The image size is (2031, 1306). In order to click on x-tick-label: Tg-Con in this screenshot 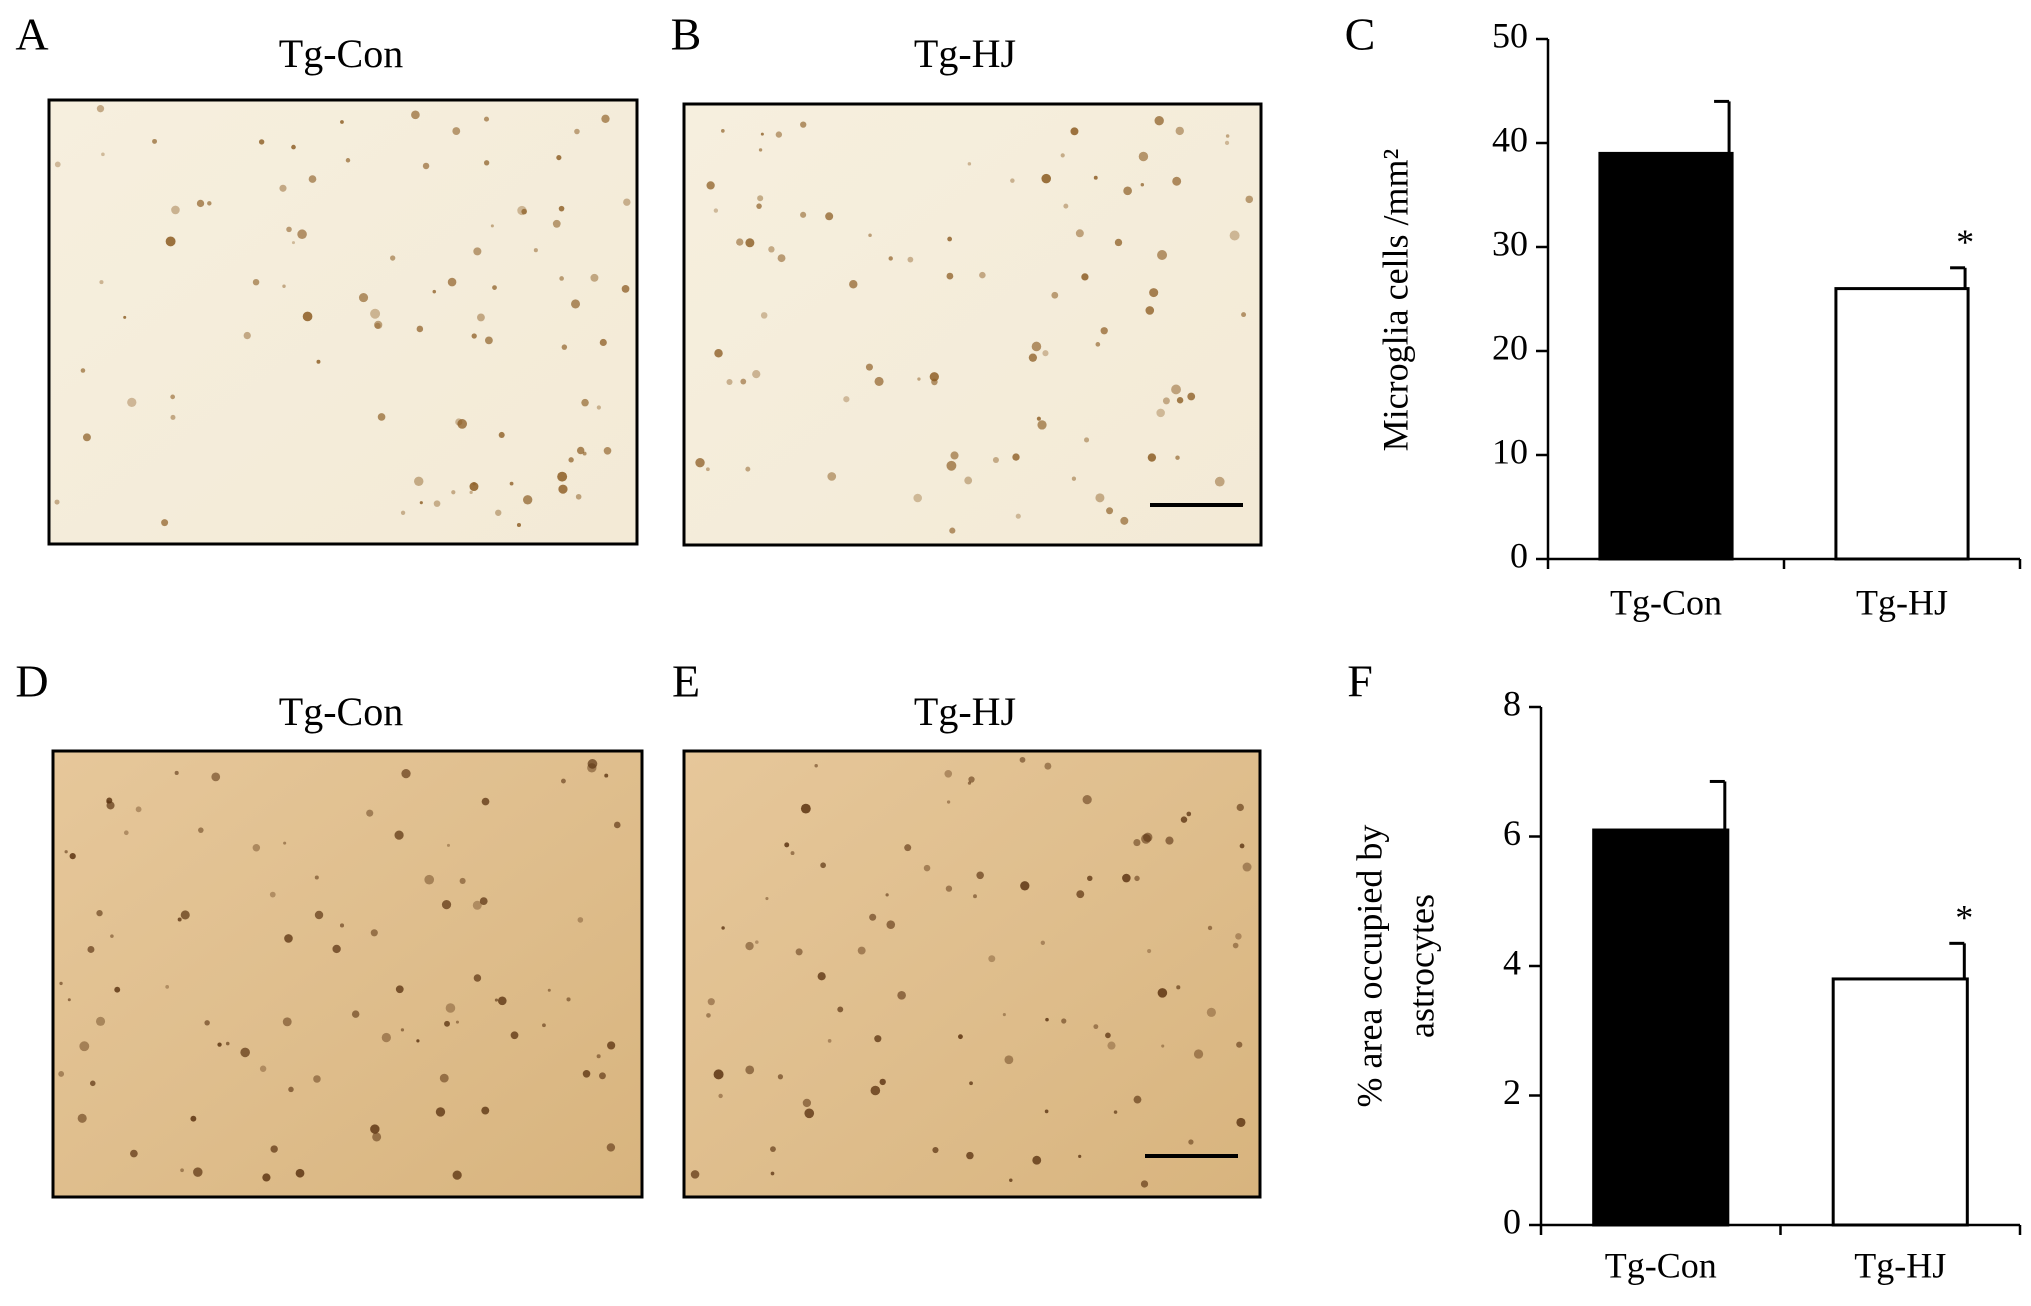, I will do `click(1661, 1265)`.